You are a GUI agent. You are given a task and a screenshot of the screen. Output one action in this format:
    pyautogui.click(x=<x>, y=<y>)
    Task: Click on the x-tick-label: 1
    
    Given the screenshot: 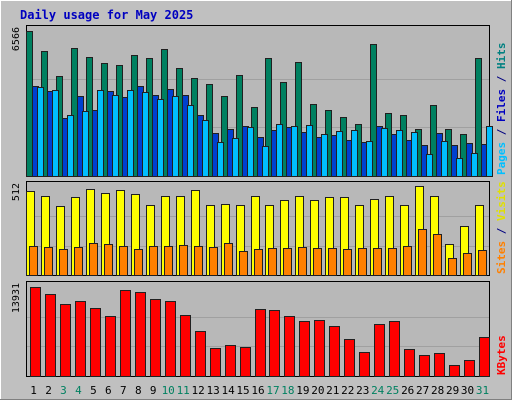 What is the action you would take?
    pyautogui.click(x=33, y=390)
    